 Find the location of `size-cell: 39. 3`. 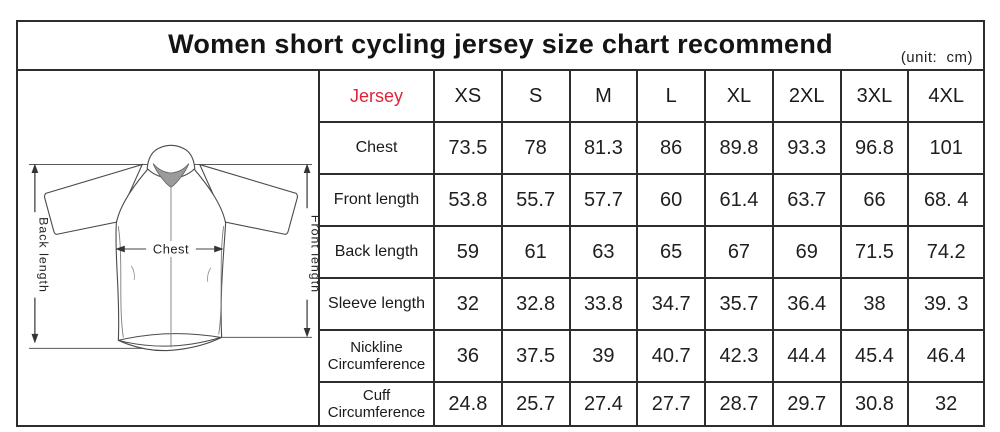

size-cell: 39. 3 is located at coordinates (945, 304).